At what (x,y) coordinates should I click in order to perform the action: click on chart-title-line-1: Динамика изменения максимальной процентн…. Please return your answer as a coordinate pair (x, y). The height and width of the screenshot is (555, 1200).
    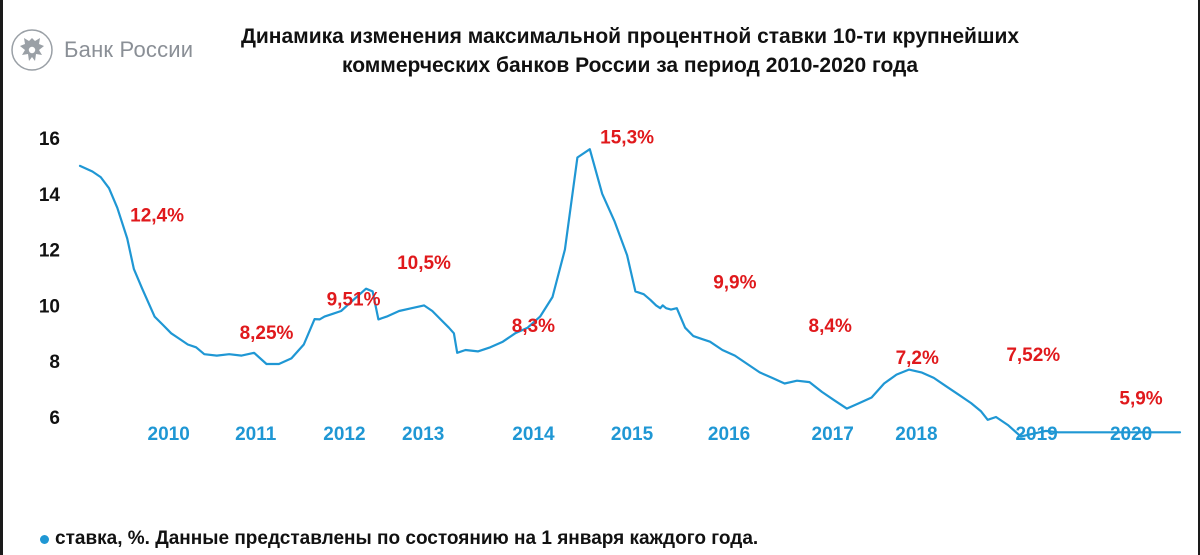
    Looking at the image, I should click on (630, 36).